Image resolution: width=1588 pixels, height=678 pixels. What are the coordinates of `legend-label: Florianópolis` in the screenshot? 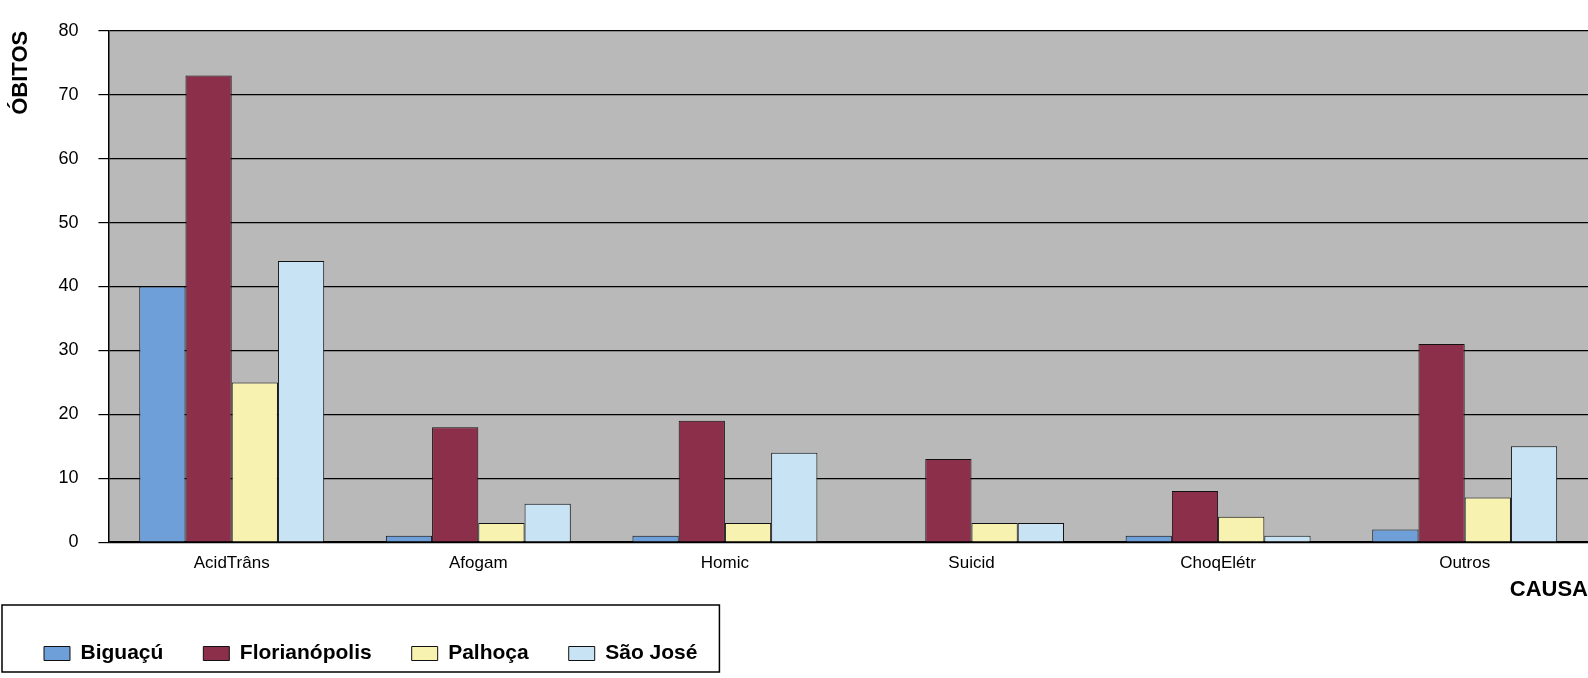 It's located at (305, 652).